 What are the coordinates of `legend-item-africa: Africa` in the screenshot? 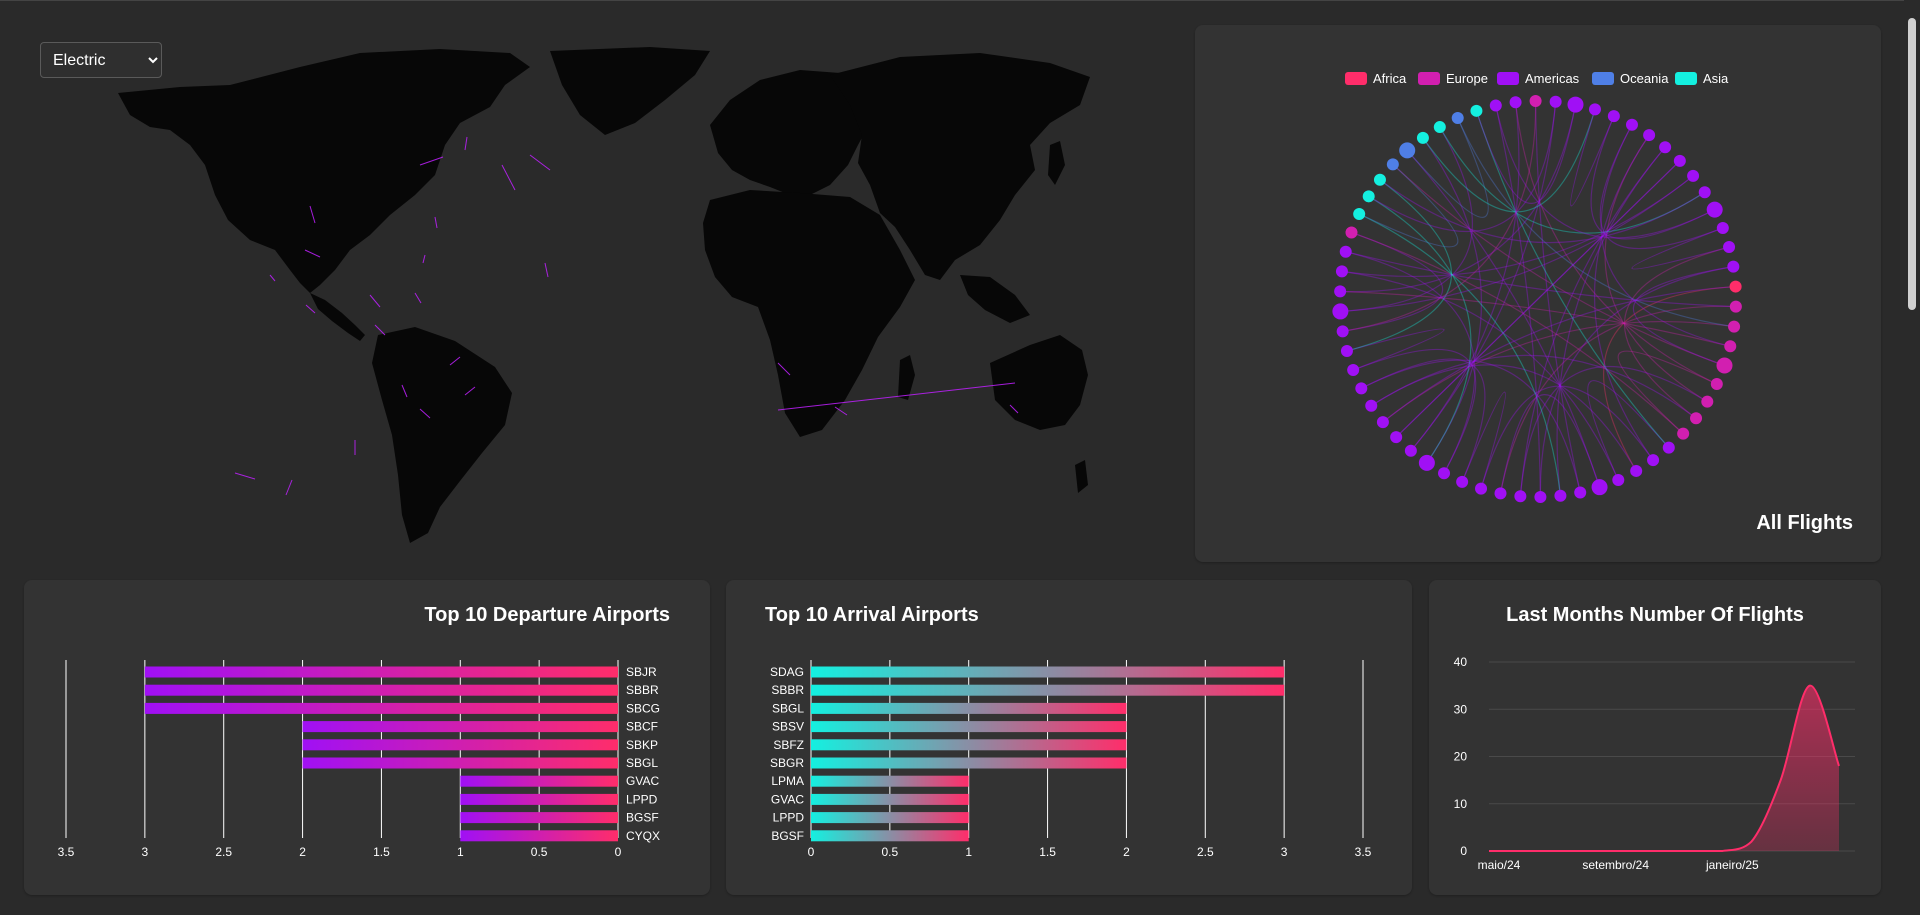 It's located at (1375, 78).